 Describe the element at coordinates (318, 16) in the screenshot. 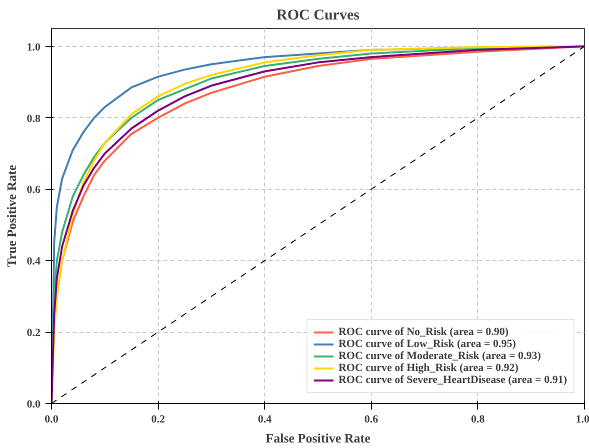

I see `chart-title: ROC Curves` at that location.